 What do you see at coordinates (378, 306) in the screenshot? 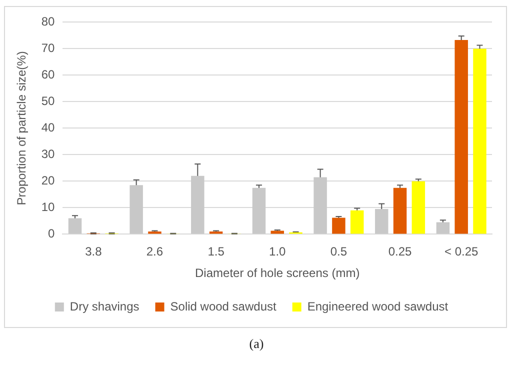
I see `legend-label: Engineered wood sawdust` at bounding box center [378, 306].